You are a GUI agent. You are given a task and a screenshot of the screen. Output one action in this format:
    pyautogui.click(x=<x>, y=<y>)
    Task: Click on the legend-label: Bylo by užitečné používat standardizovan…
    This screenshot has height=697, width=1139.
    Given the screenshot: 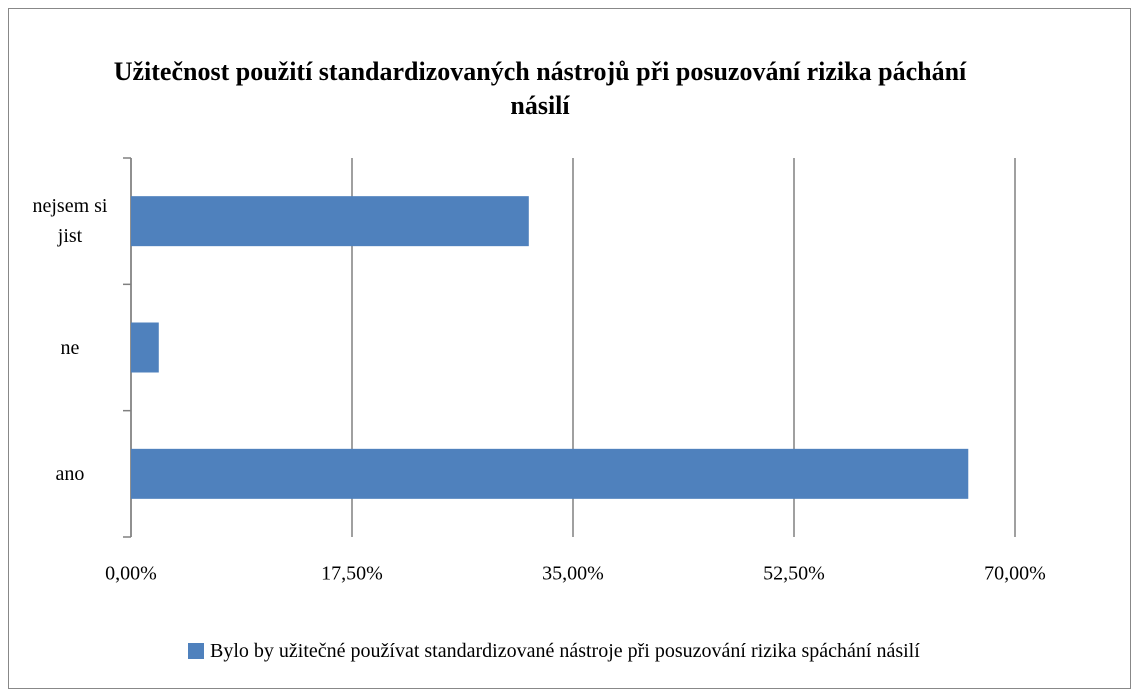 What is the action you would take?
    pyautogui.click(x=565, y=651)
    